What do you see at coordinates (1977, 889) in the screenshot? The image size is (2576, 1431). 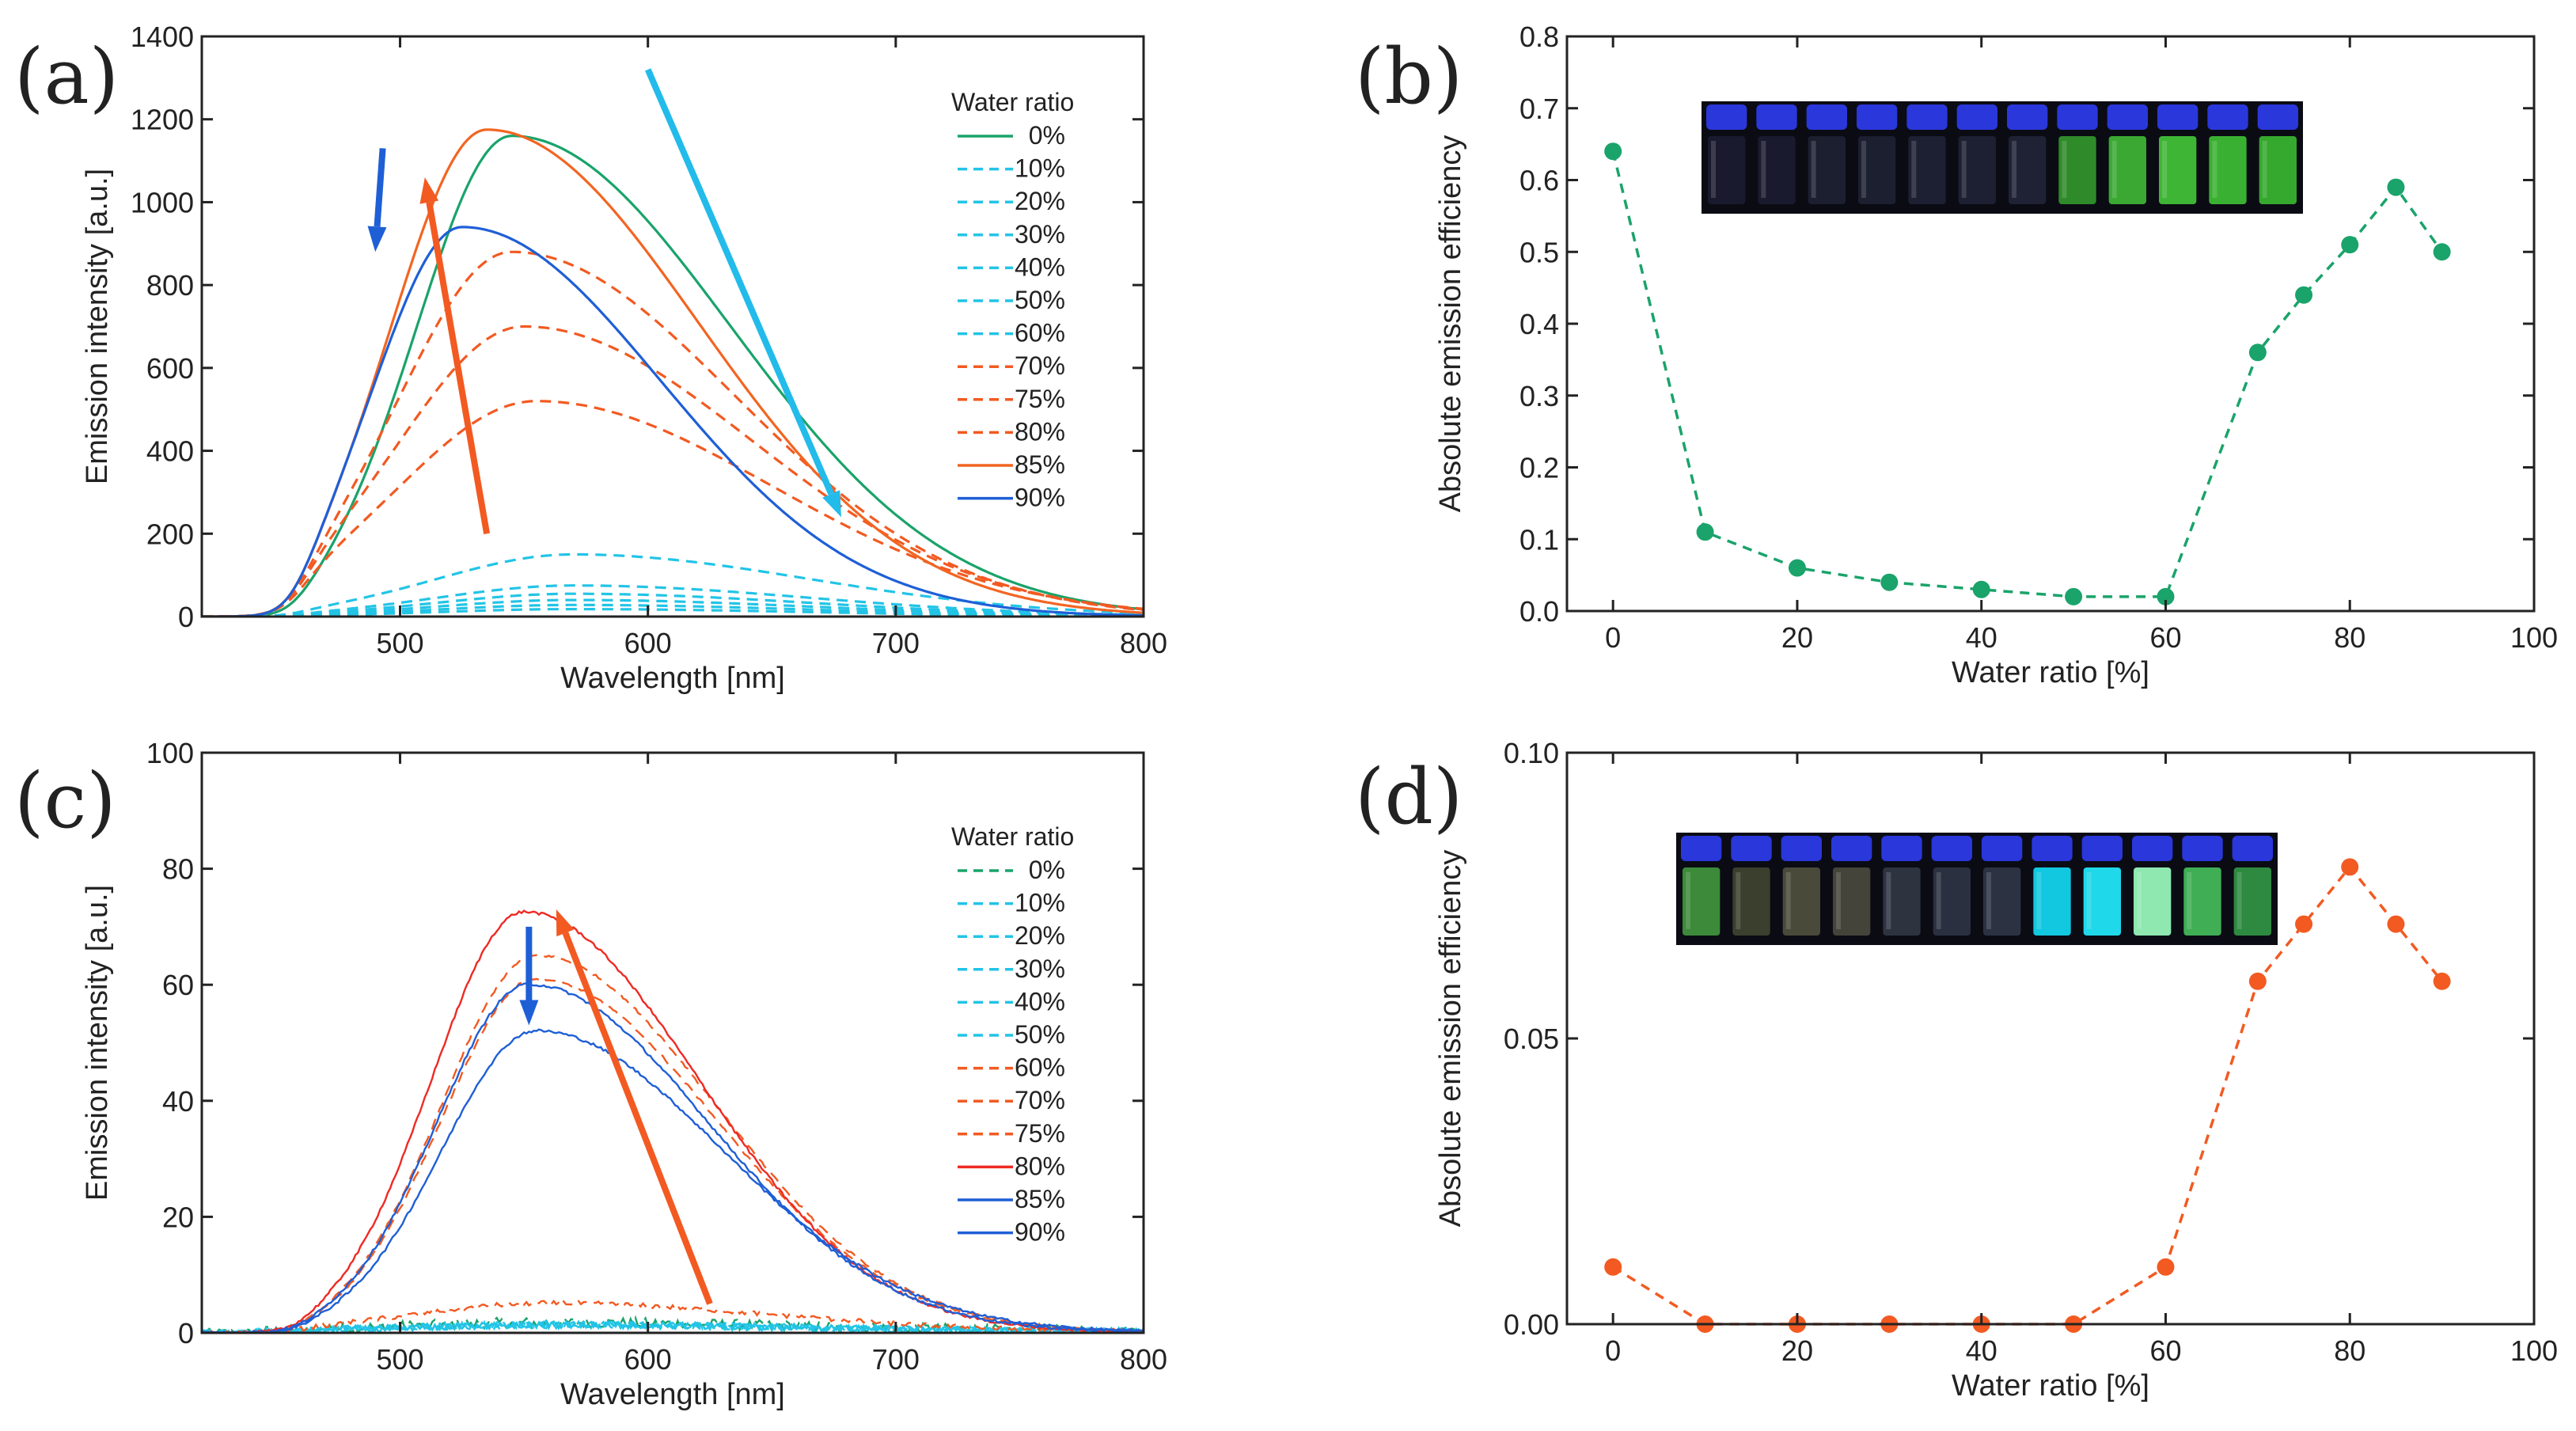 I see `inset-photo-d` at bounding box center [1977, 889].